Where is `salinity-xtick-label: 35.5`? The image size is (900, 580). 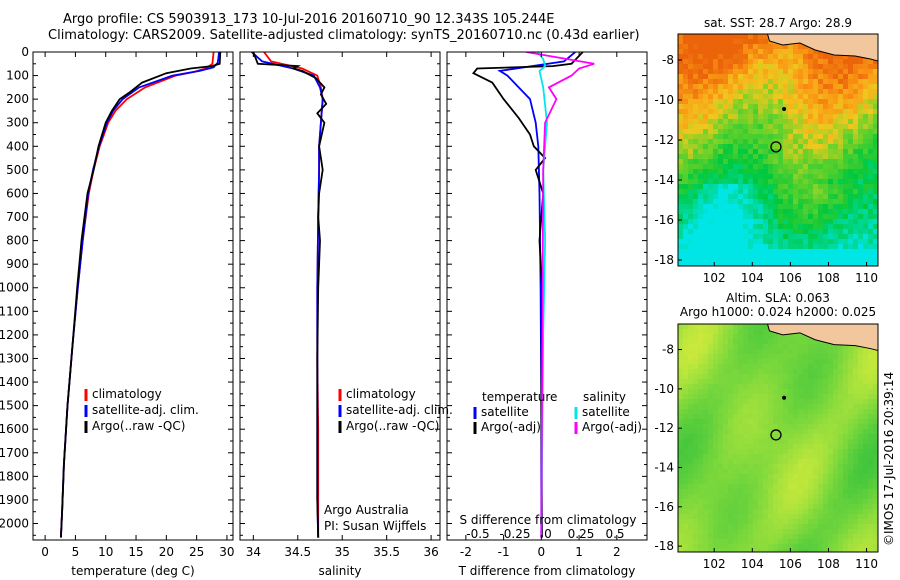
salinity-xtick-label: 35.5 is located at coordinates (386, 552).